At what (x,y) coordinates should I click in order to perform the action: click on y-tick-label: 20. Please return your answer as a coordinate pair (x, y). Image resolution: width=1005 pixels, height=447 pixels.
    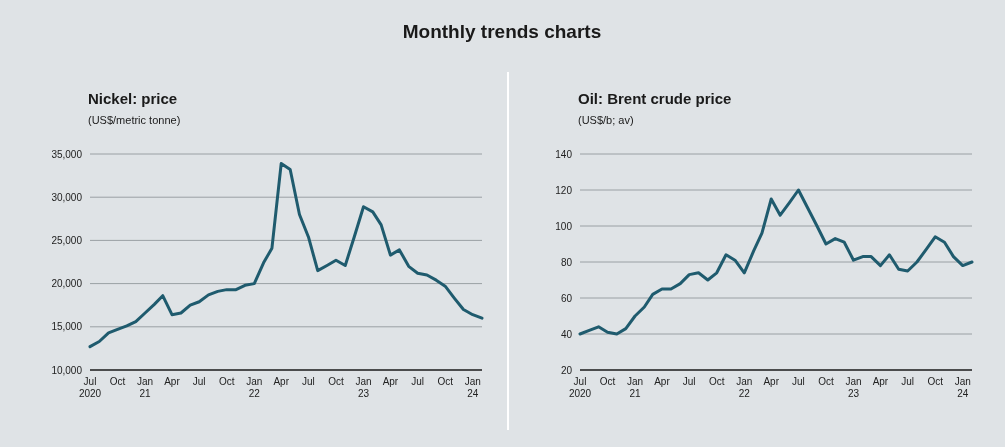
    Looking at the image, I should click on (566, 370).